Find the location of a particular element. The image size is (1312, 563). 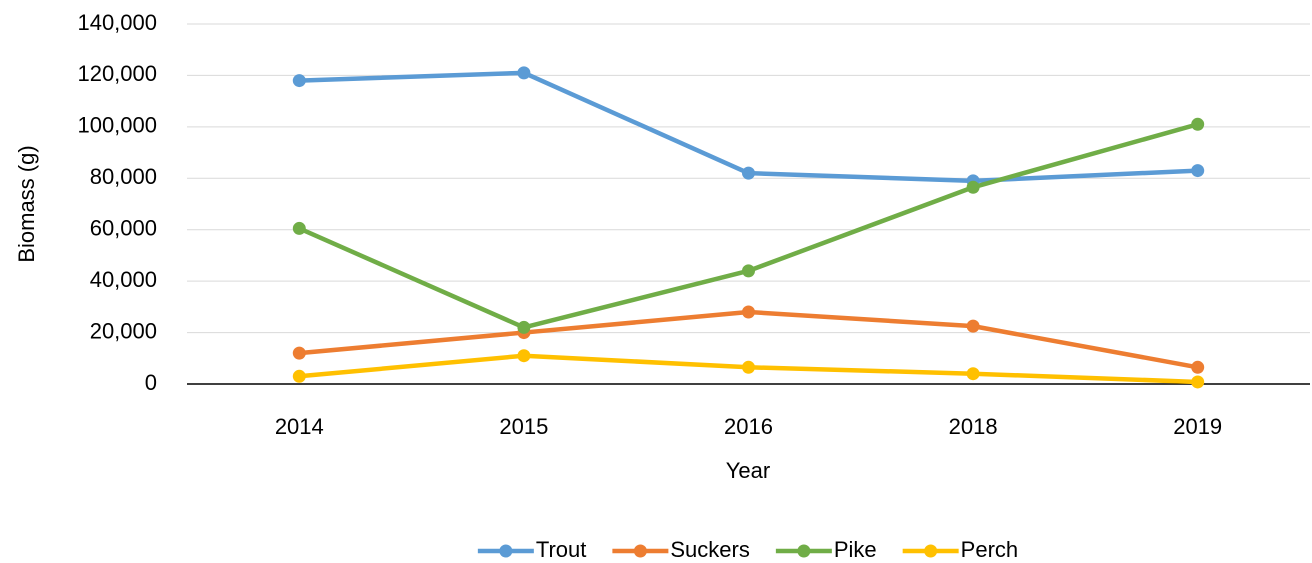

x-tick-label: 2018 is located at coordinates (973, 426).